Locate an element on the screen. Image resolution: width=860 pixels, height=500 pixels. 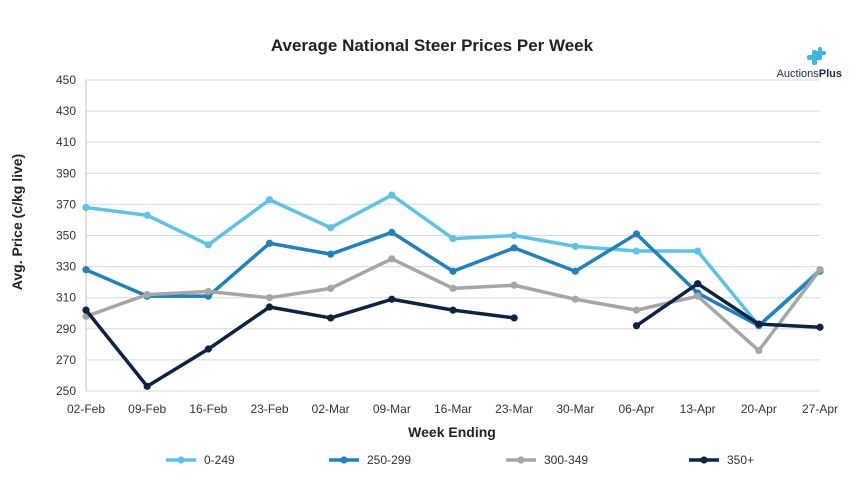
y-axis-ticks: 250 270 290 310 330 350 370 390 410 430 450 is located at coordinates (66, 235).